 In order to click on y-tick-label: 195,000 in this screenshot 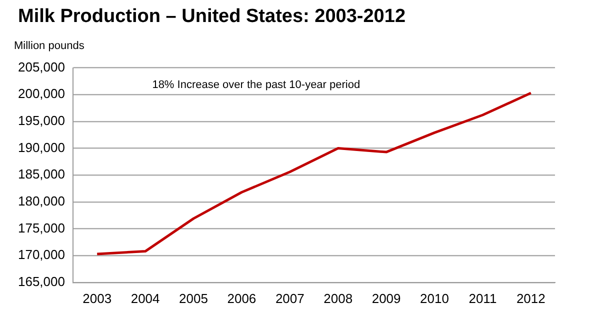, I will do `click(41, 120)`.